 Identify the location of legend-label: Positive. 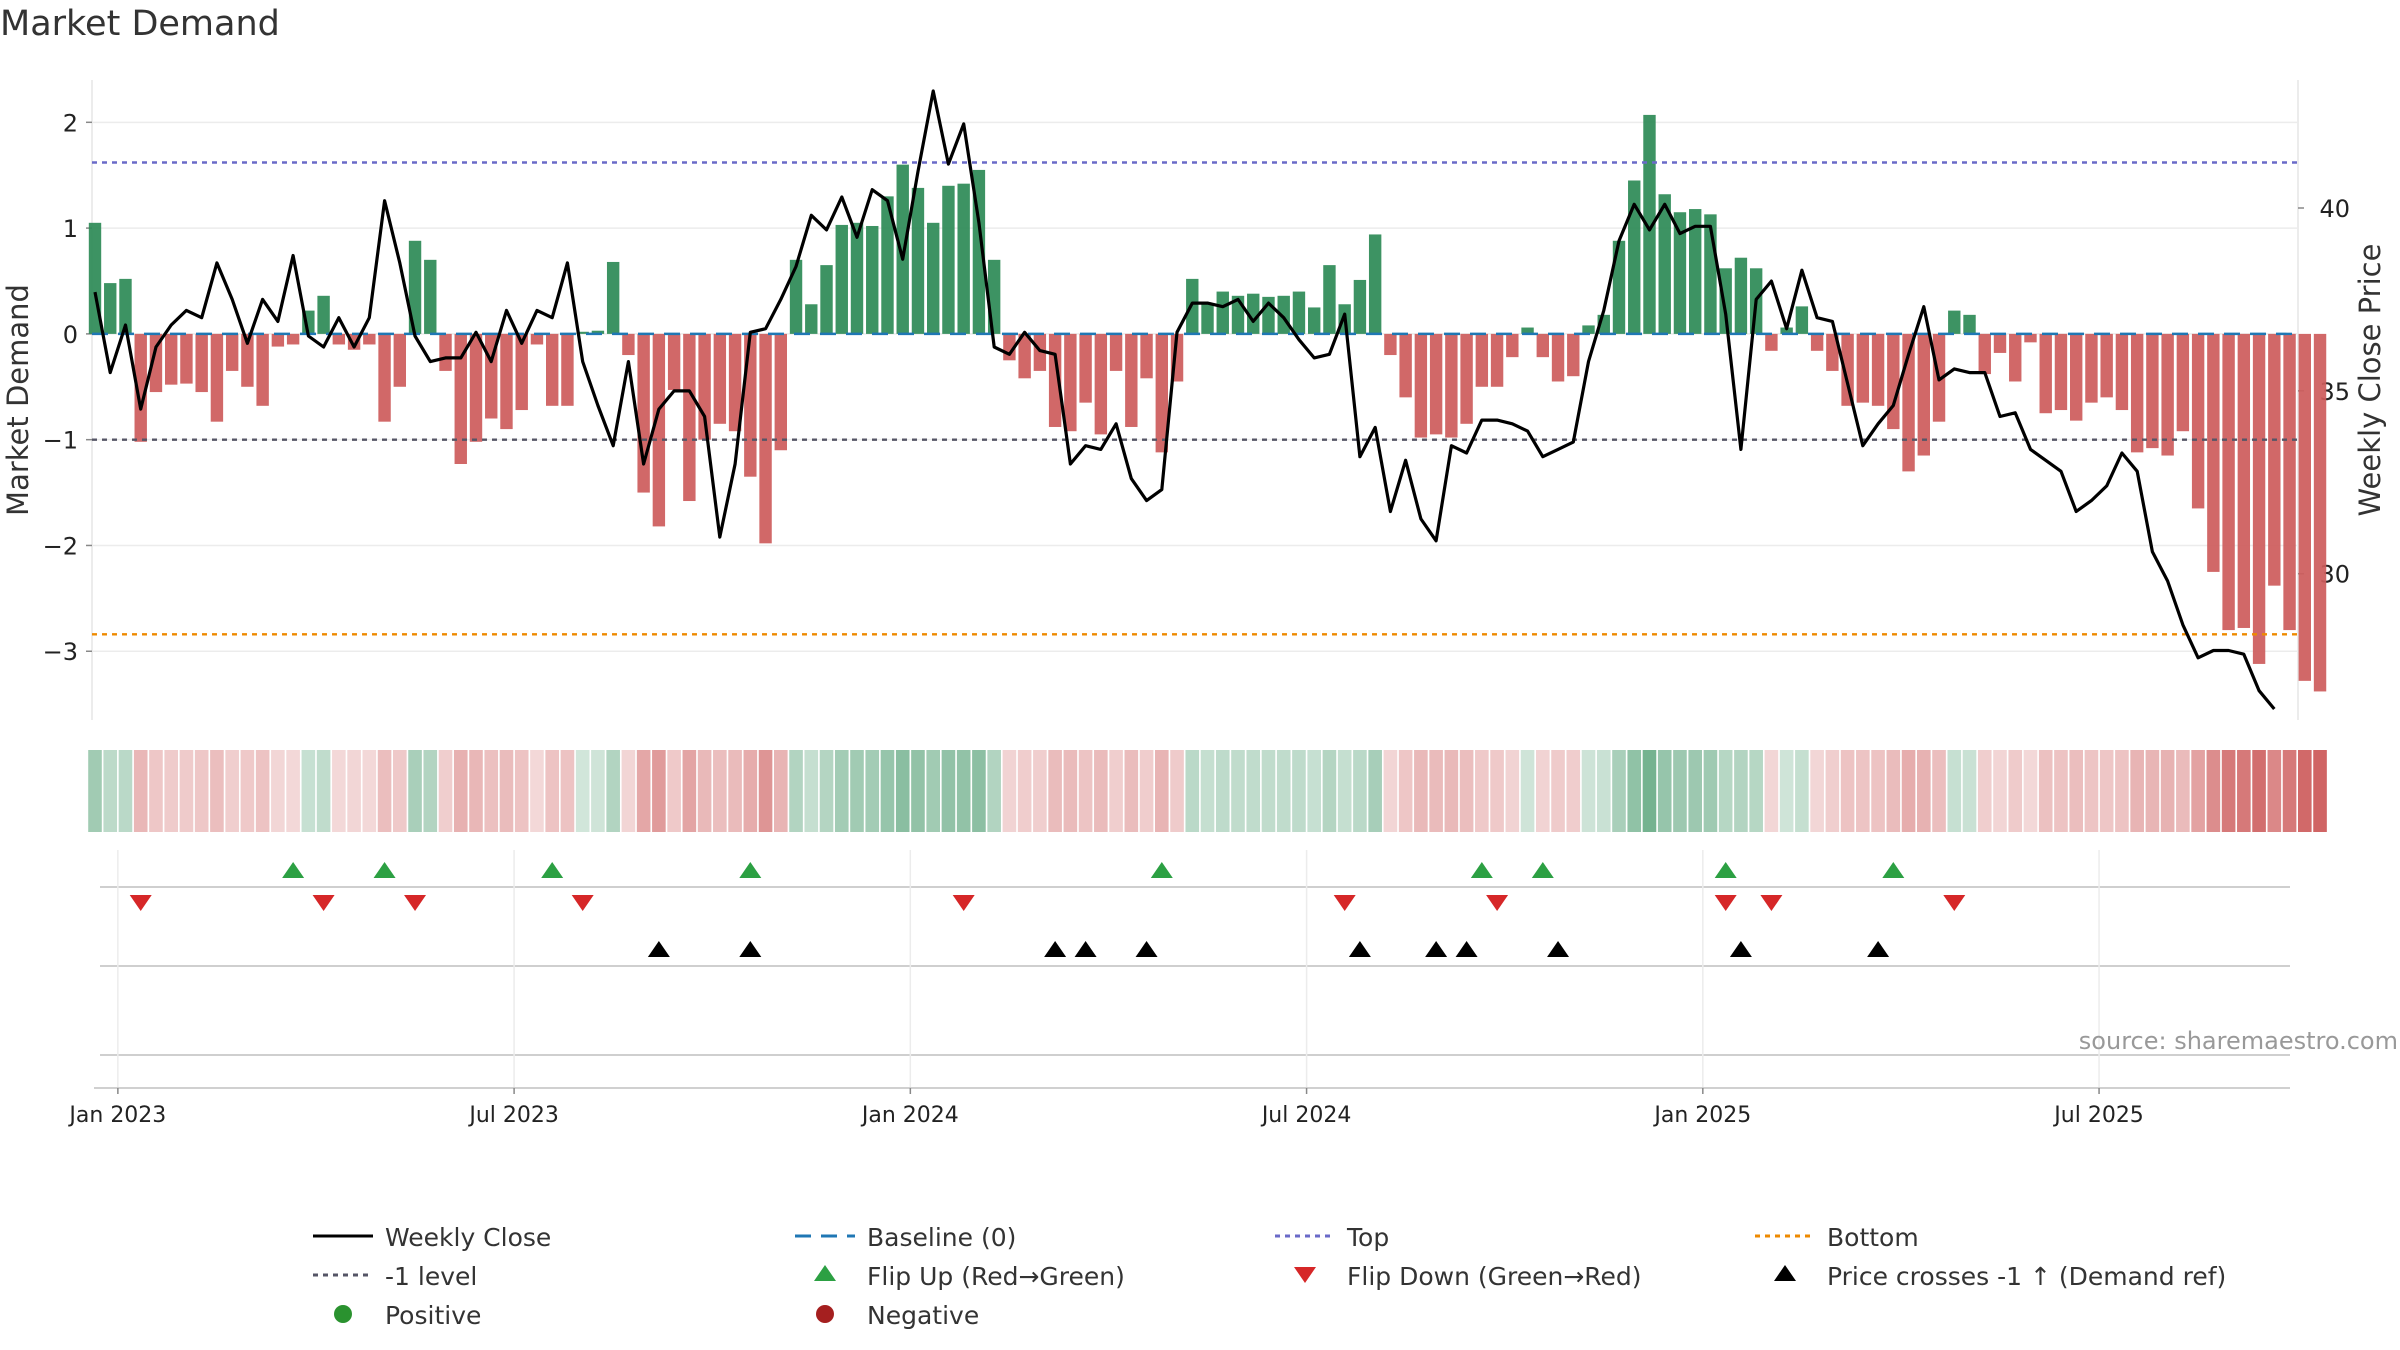
(433, 1315).